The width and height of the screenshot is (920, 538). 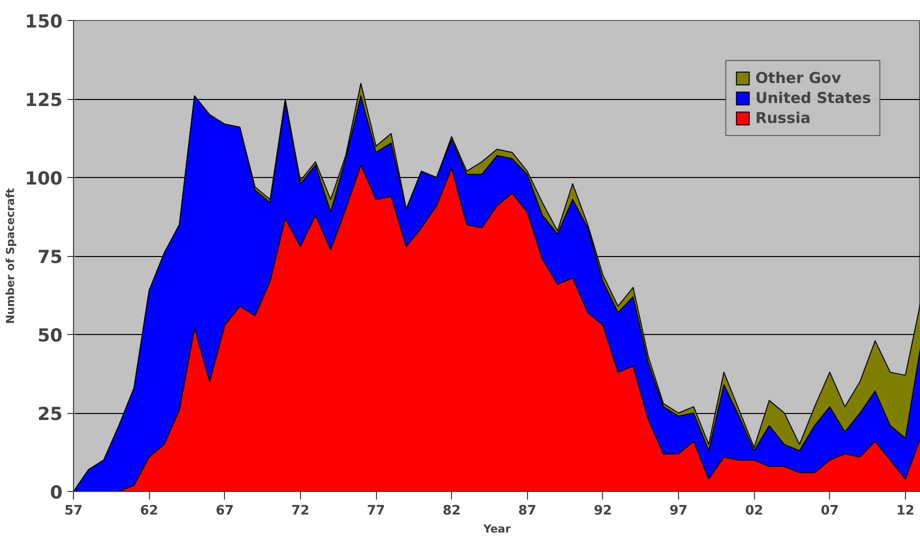 I want to click on x-tick-label: 02, so click(x=754, y=511).